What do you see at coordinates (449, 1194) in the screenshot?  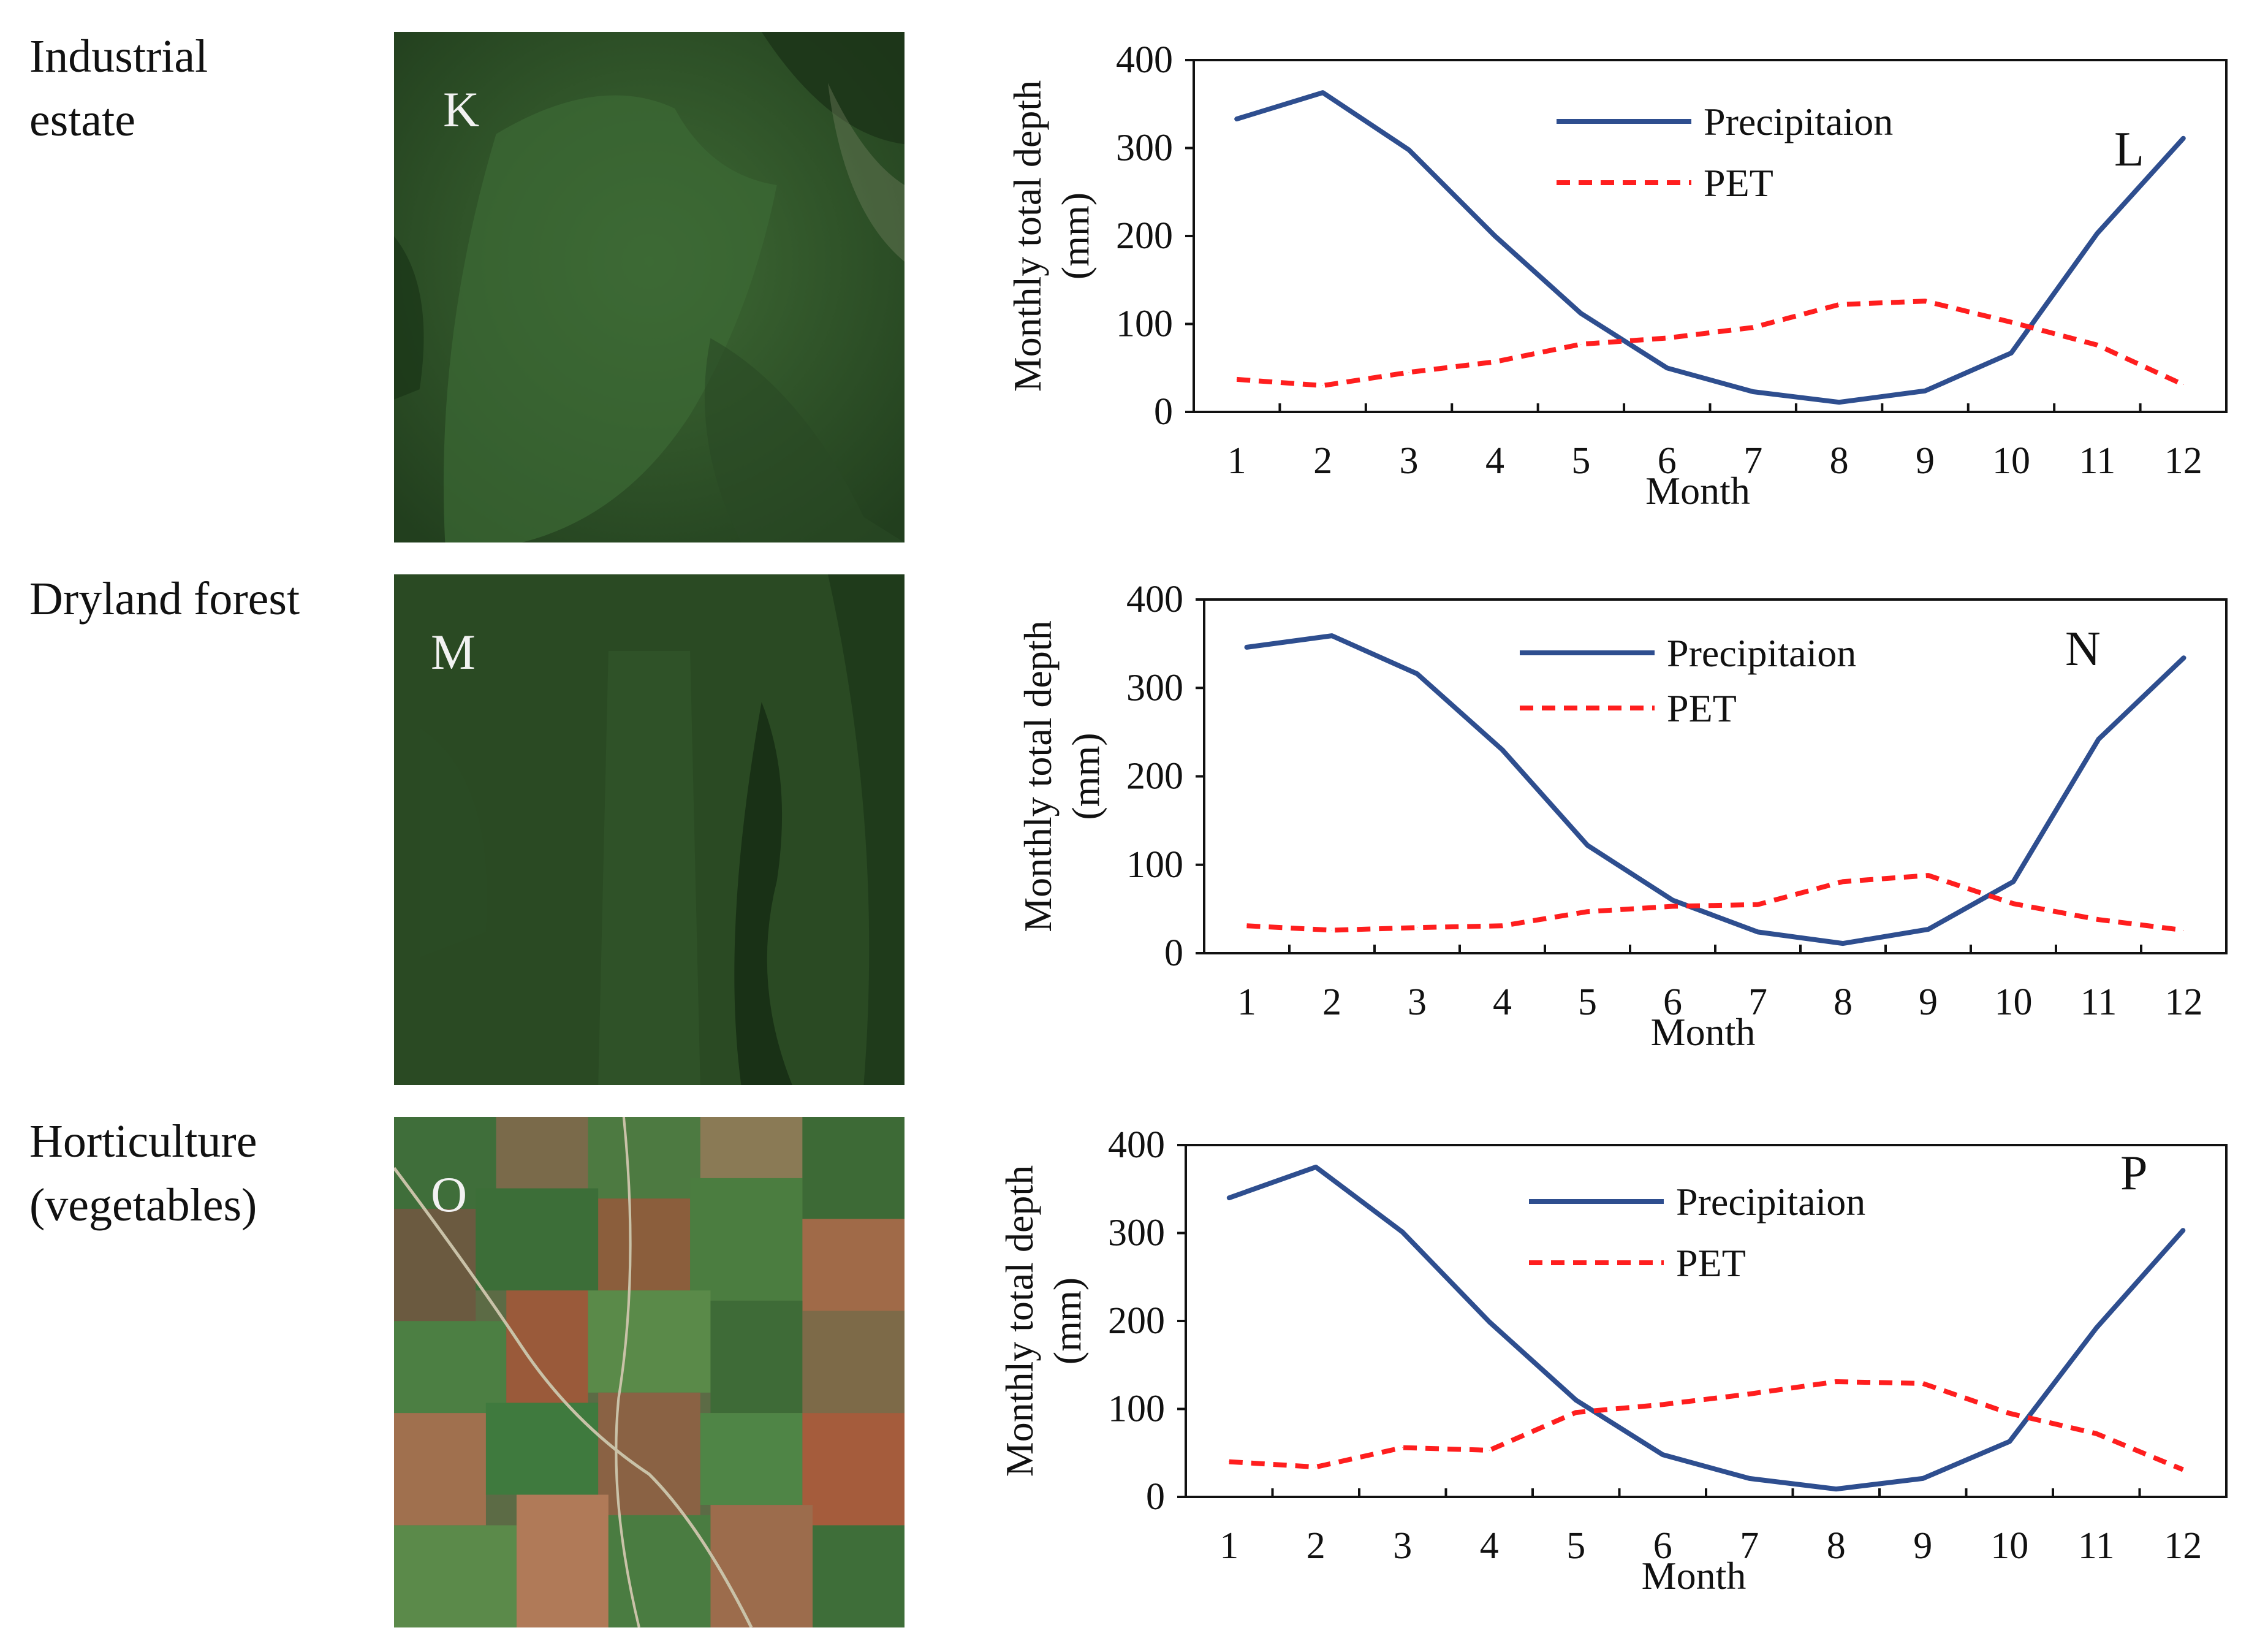 I see `image-panel-letter: O` at bounding box center [449, 1194].